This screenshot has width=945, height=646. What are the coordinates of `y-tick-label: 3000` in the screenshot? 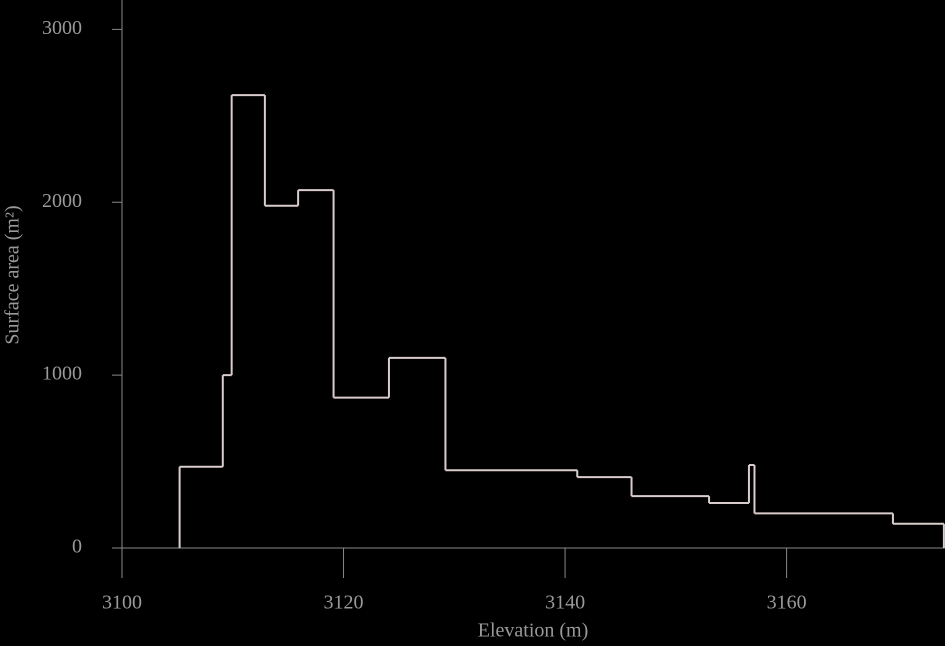 It's located at (62, 28).